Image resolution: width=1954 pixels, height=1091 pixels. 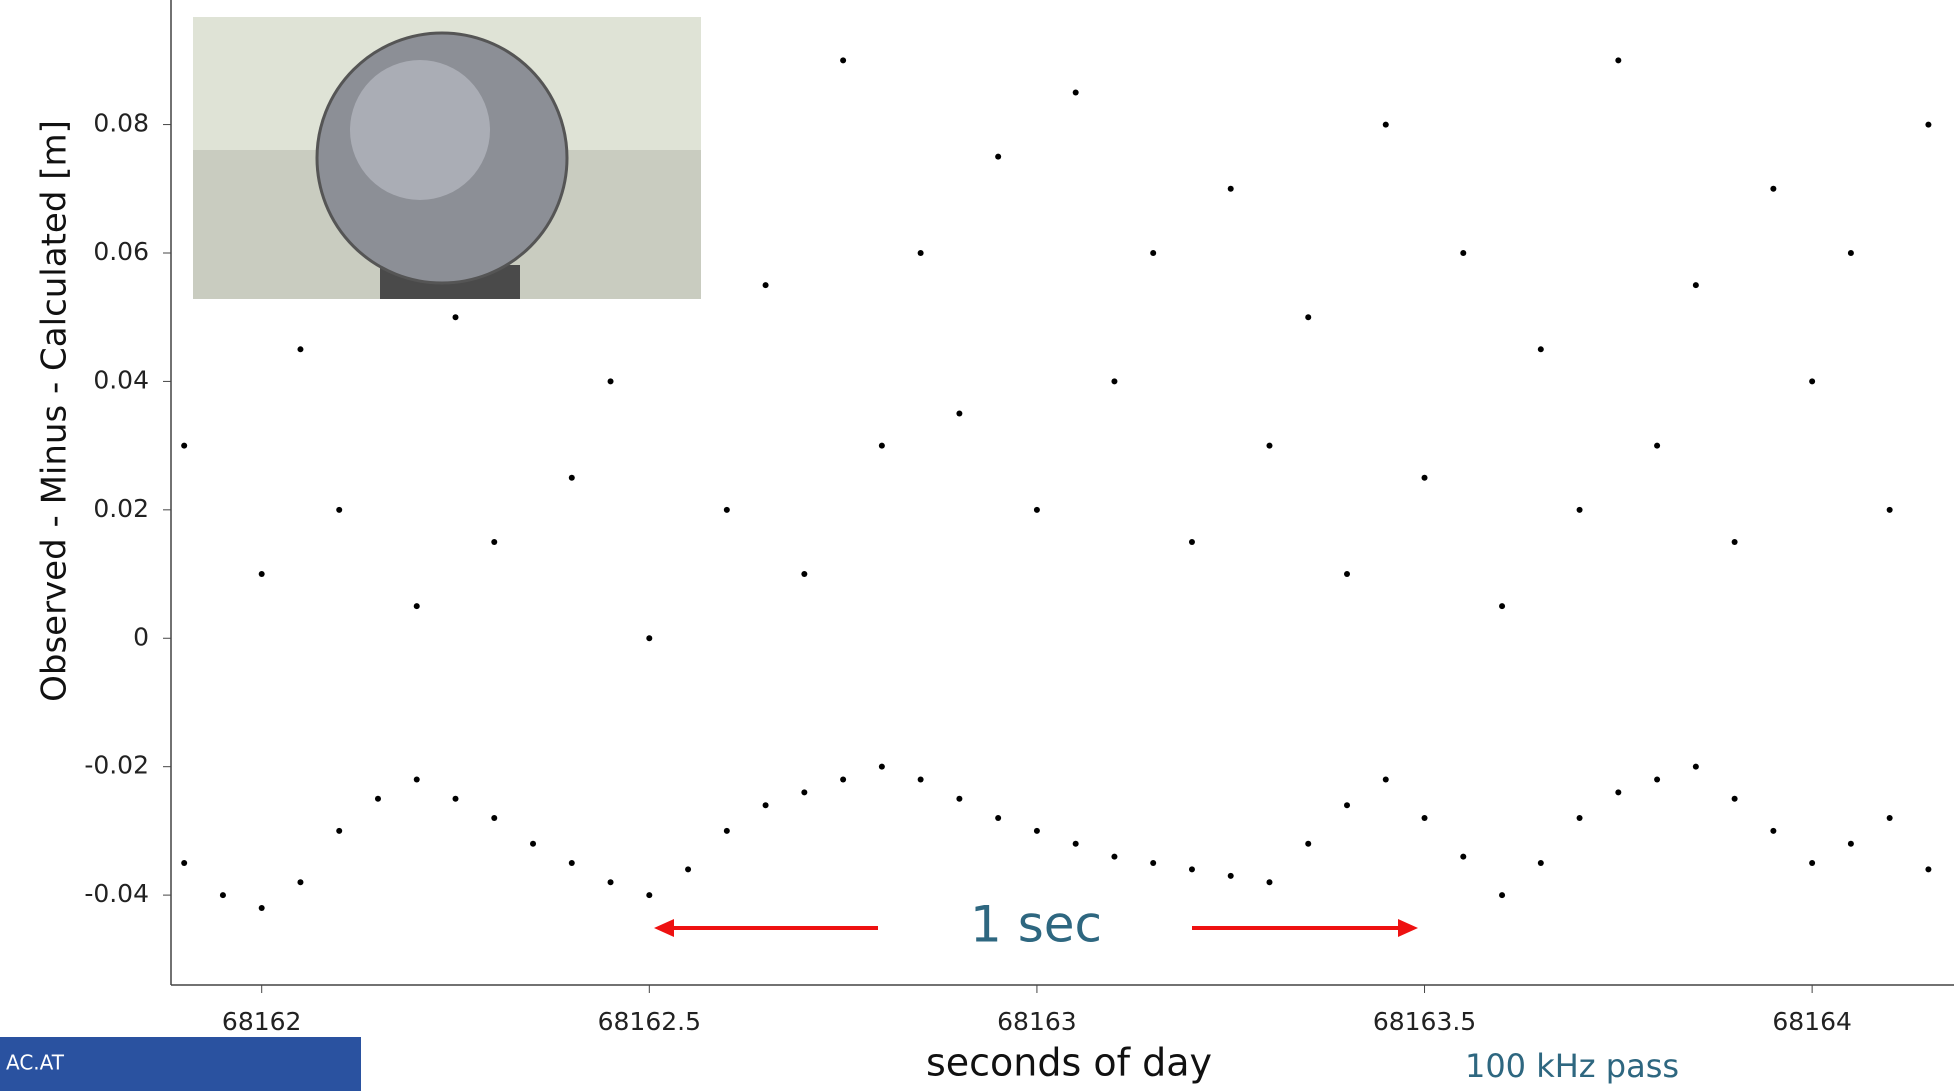 I want to click on annotation: 1 sec, so click(x=1036, y=925).